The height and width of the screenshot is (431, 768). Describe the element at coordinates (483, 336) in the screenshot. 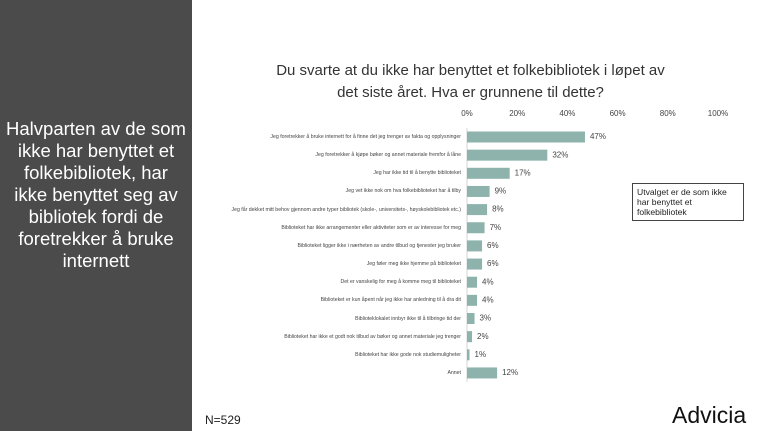

I see `value-label: 2%` at that location.